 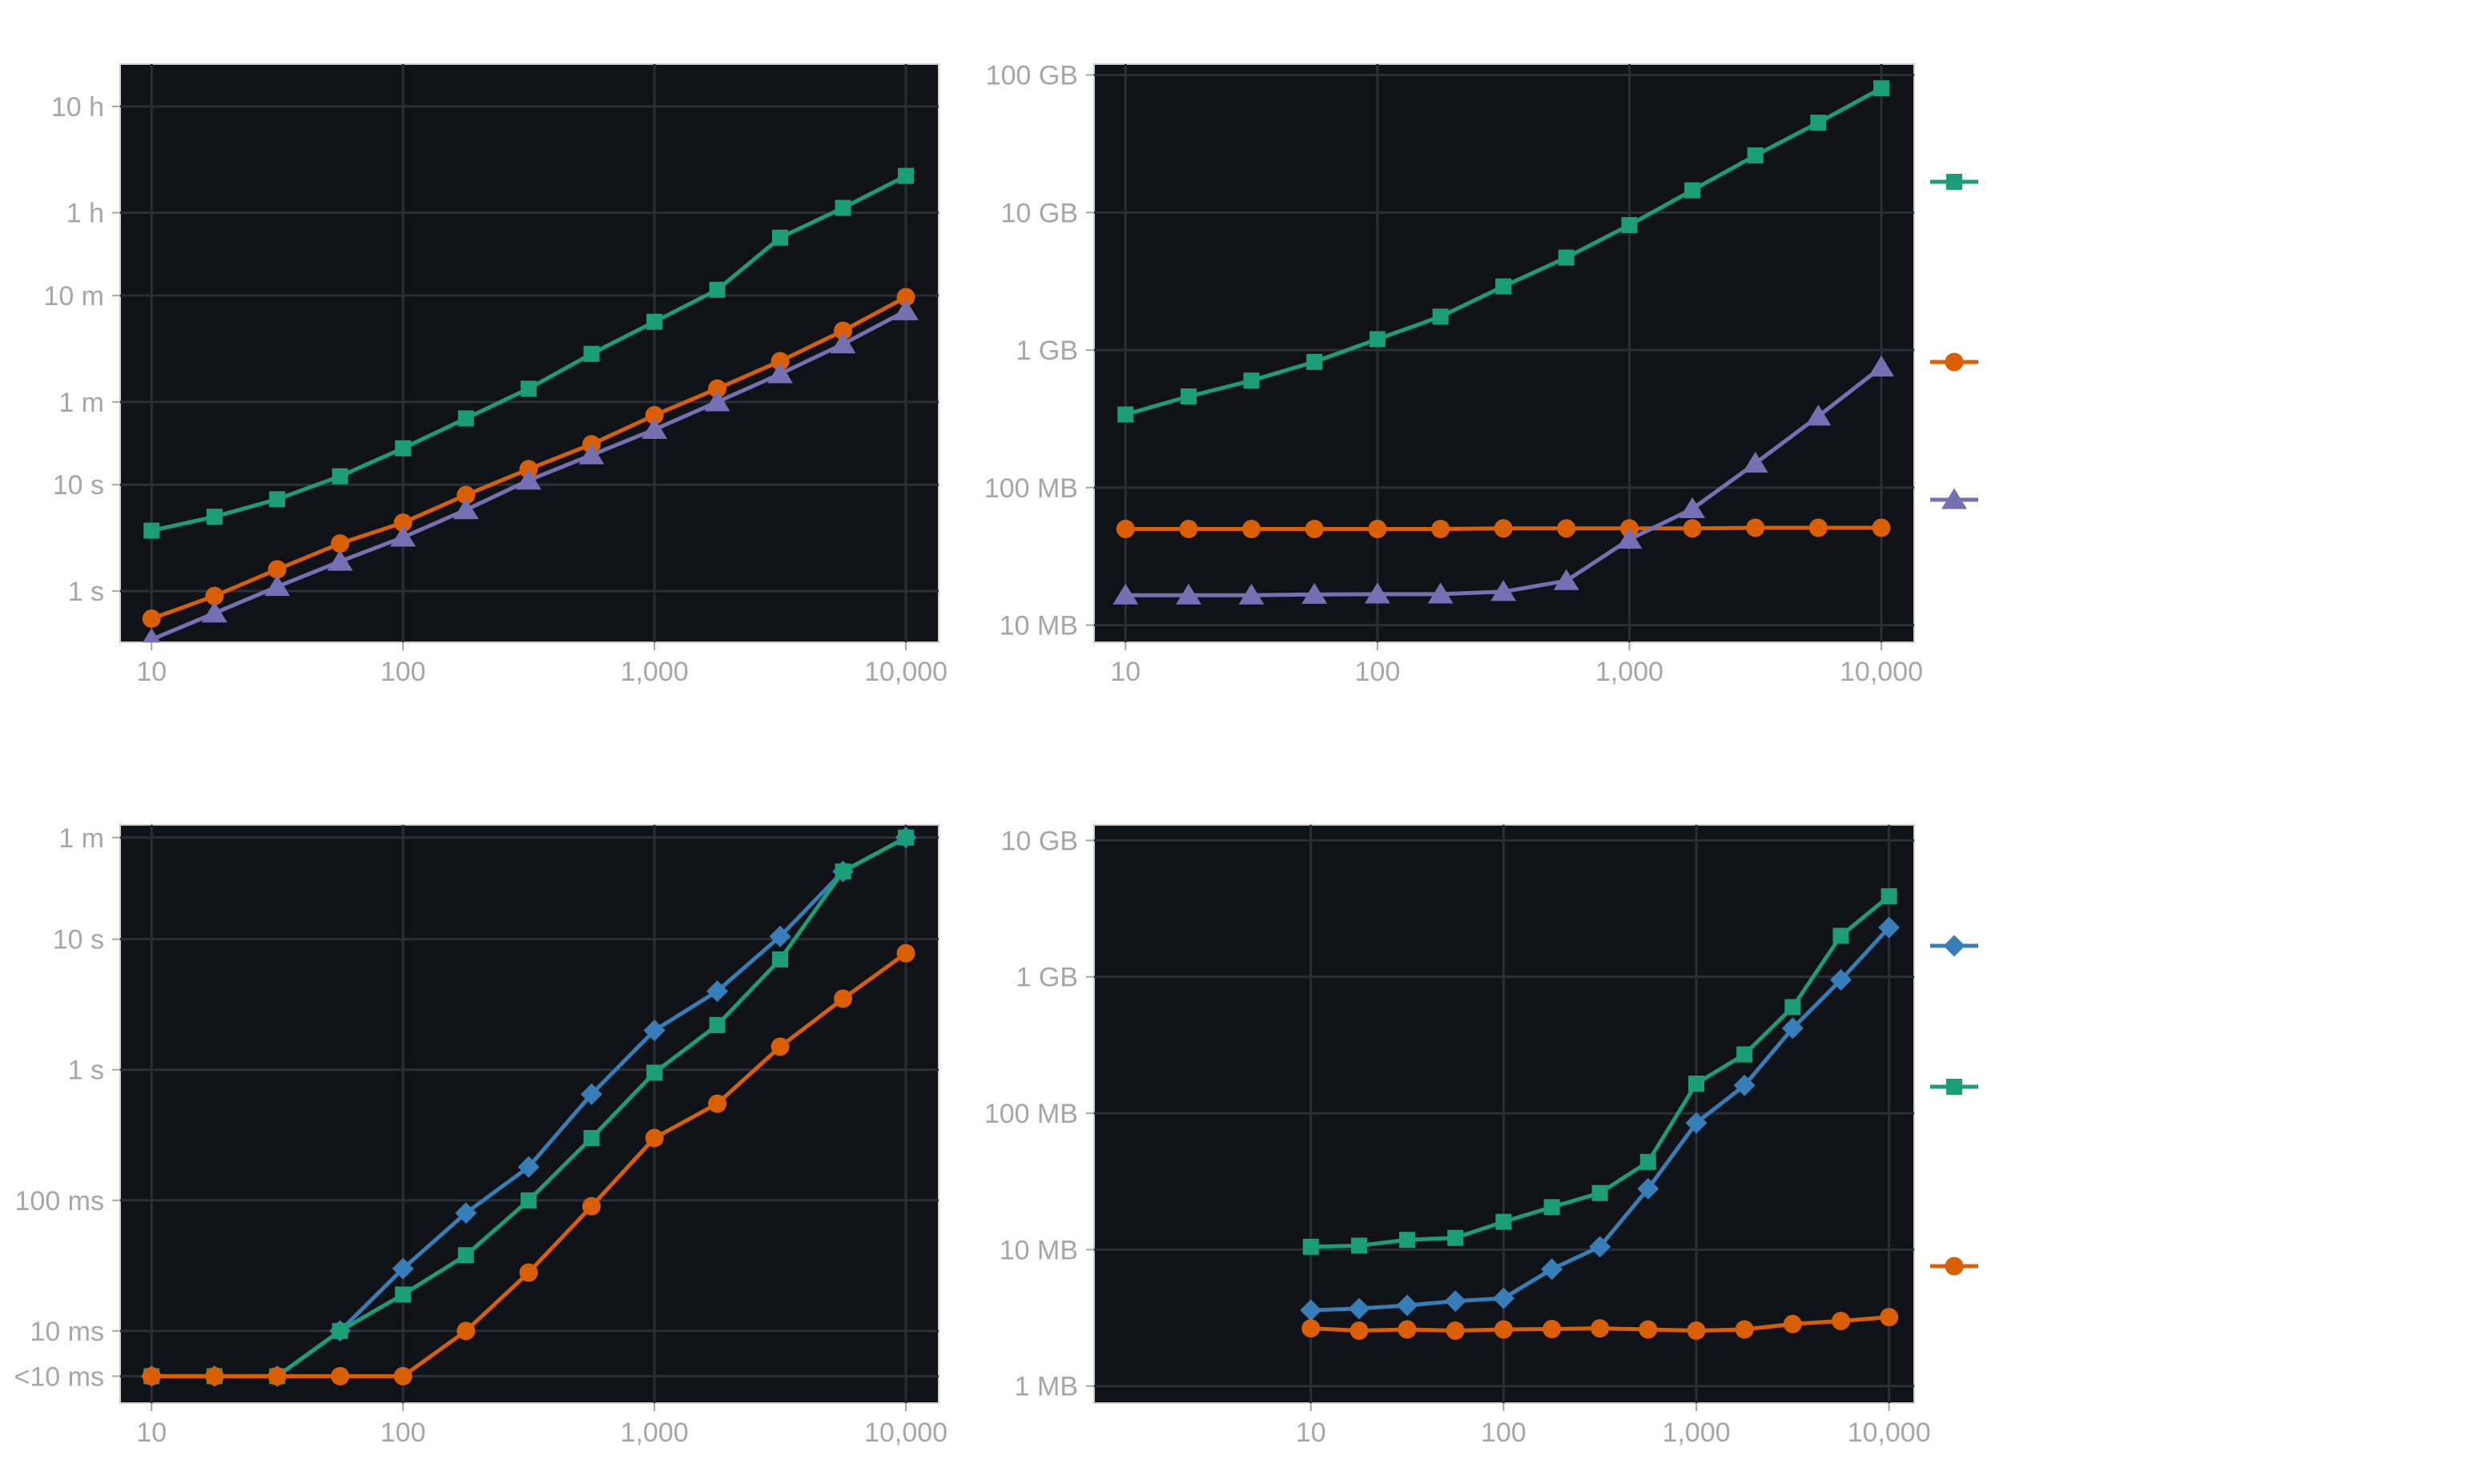 What do you see at coordinates (86, 592) in the screenshot?
I see `y-tick-label: 1 s` at bounding box center [86, 592].